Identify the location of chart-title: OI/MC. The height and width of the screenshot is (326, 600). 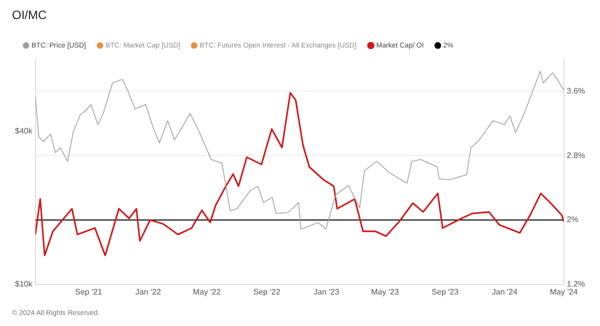
(29, 15).